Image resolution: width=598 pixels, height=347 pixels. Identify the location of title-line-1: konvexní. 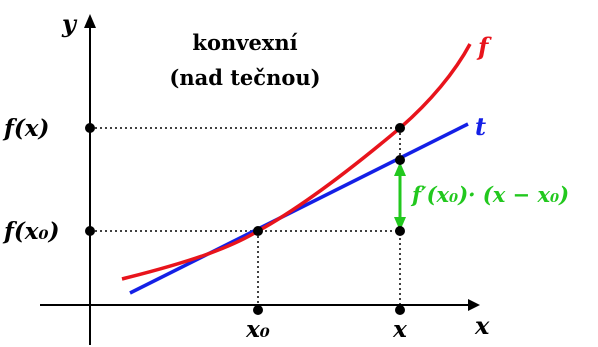
(244, 42).